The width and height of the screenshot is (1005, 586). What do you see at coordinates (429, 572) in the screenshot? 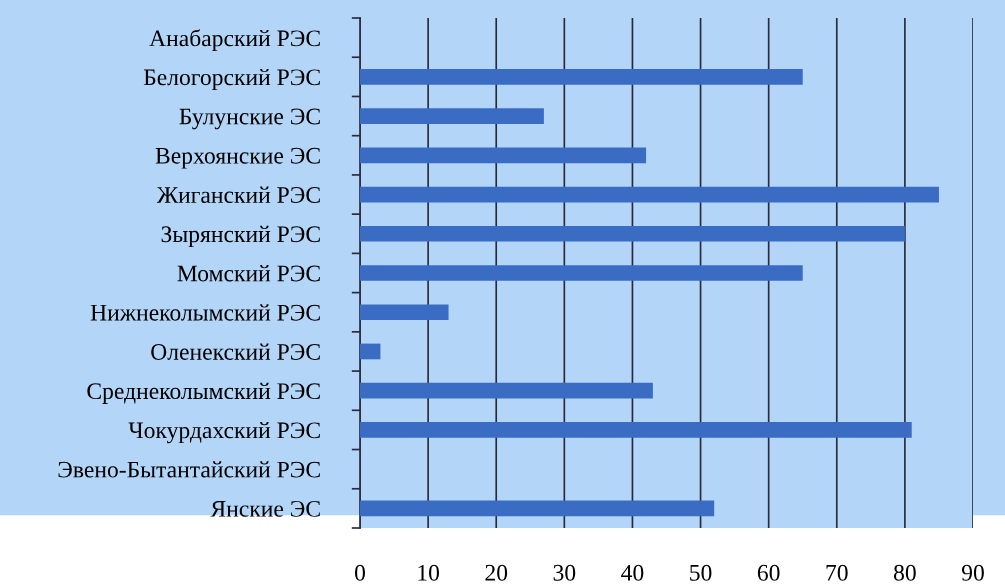
I see `x-tick-label: 10` at bounding box center [429, 572].